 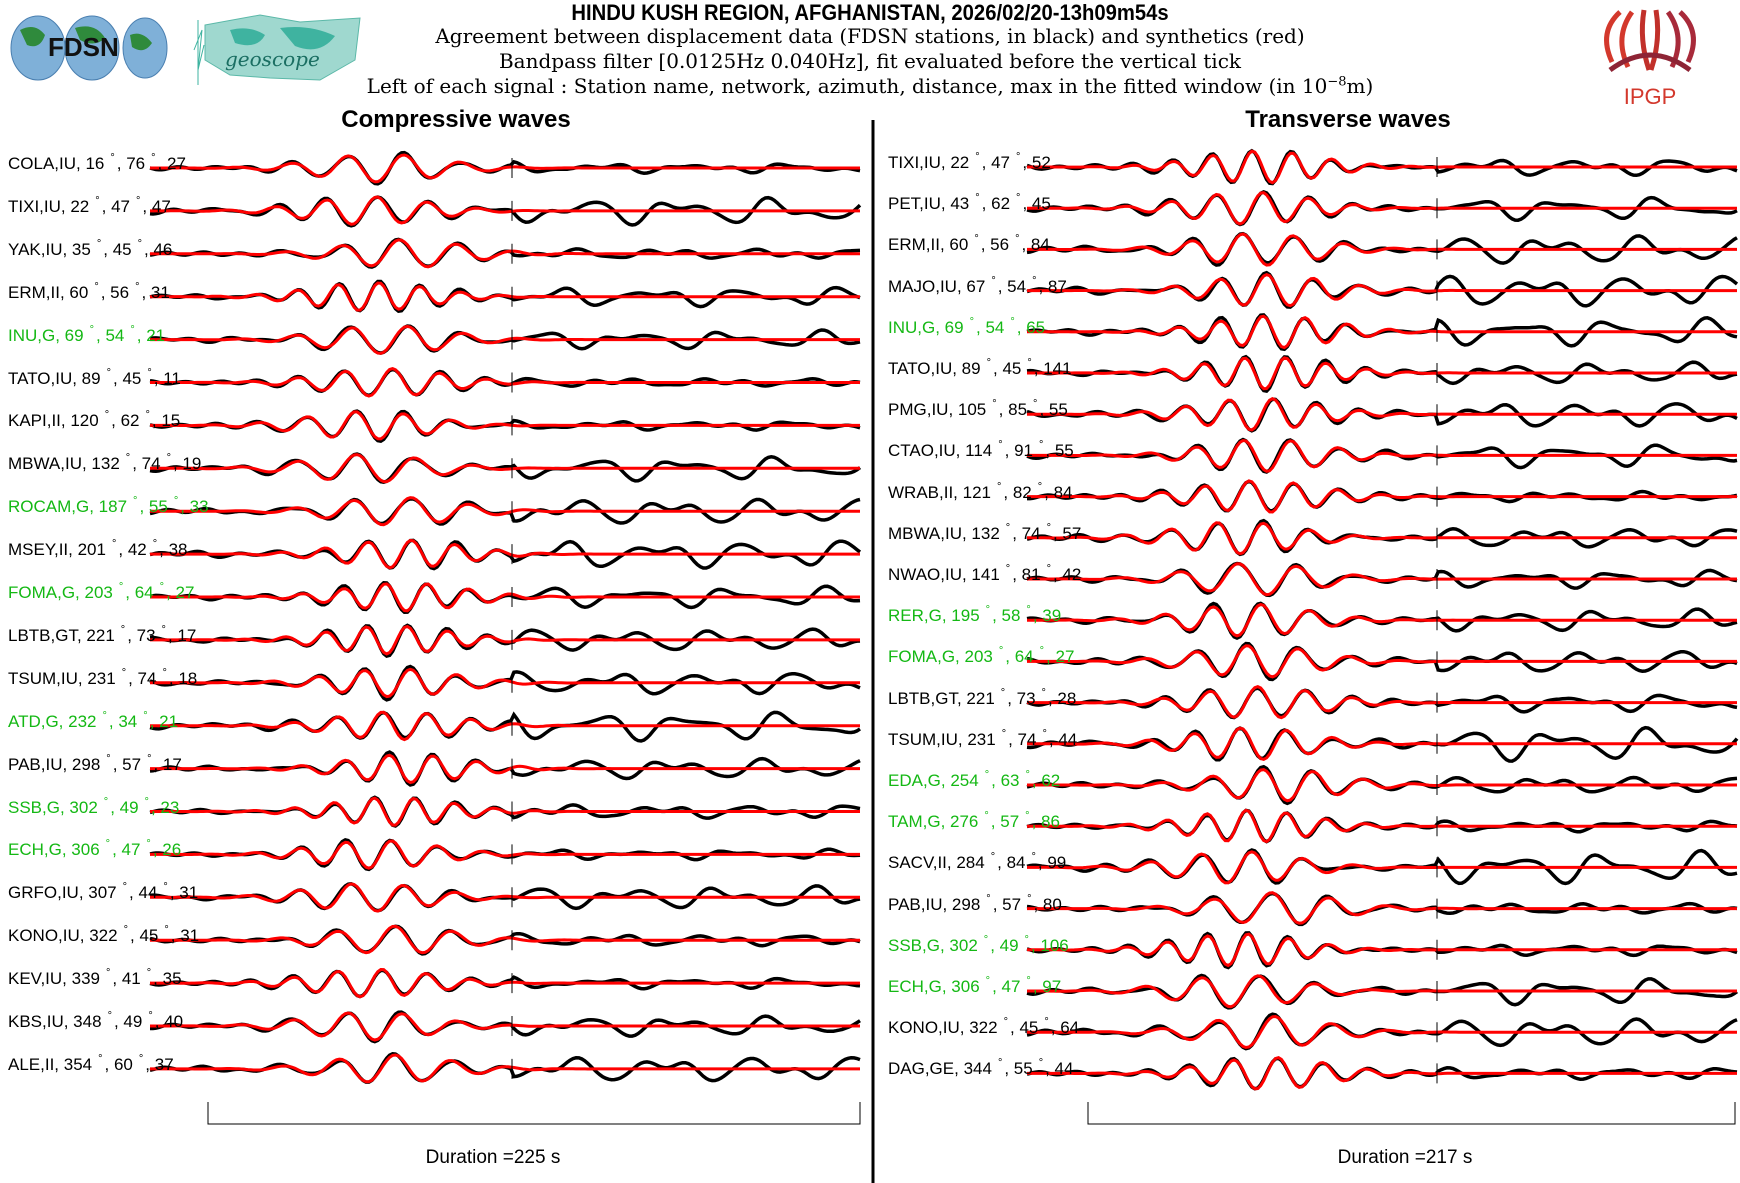 I want to click on station-max: , 86, so click(x=1045, y=822).